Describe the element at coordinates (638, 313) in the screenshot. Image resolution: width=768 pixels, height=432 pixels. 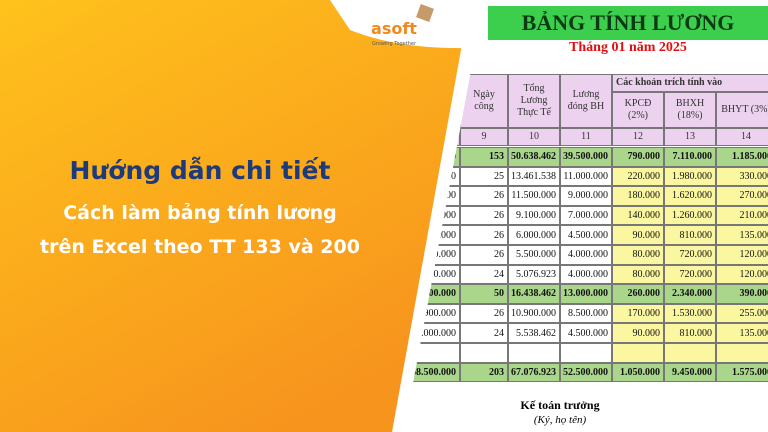
I see `table-cell: 170.000` at that location.